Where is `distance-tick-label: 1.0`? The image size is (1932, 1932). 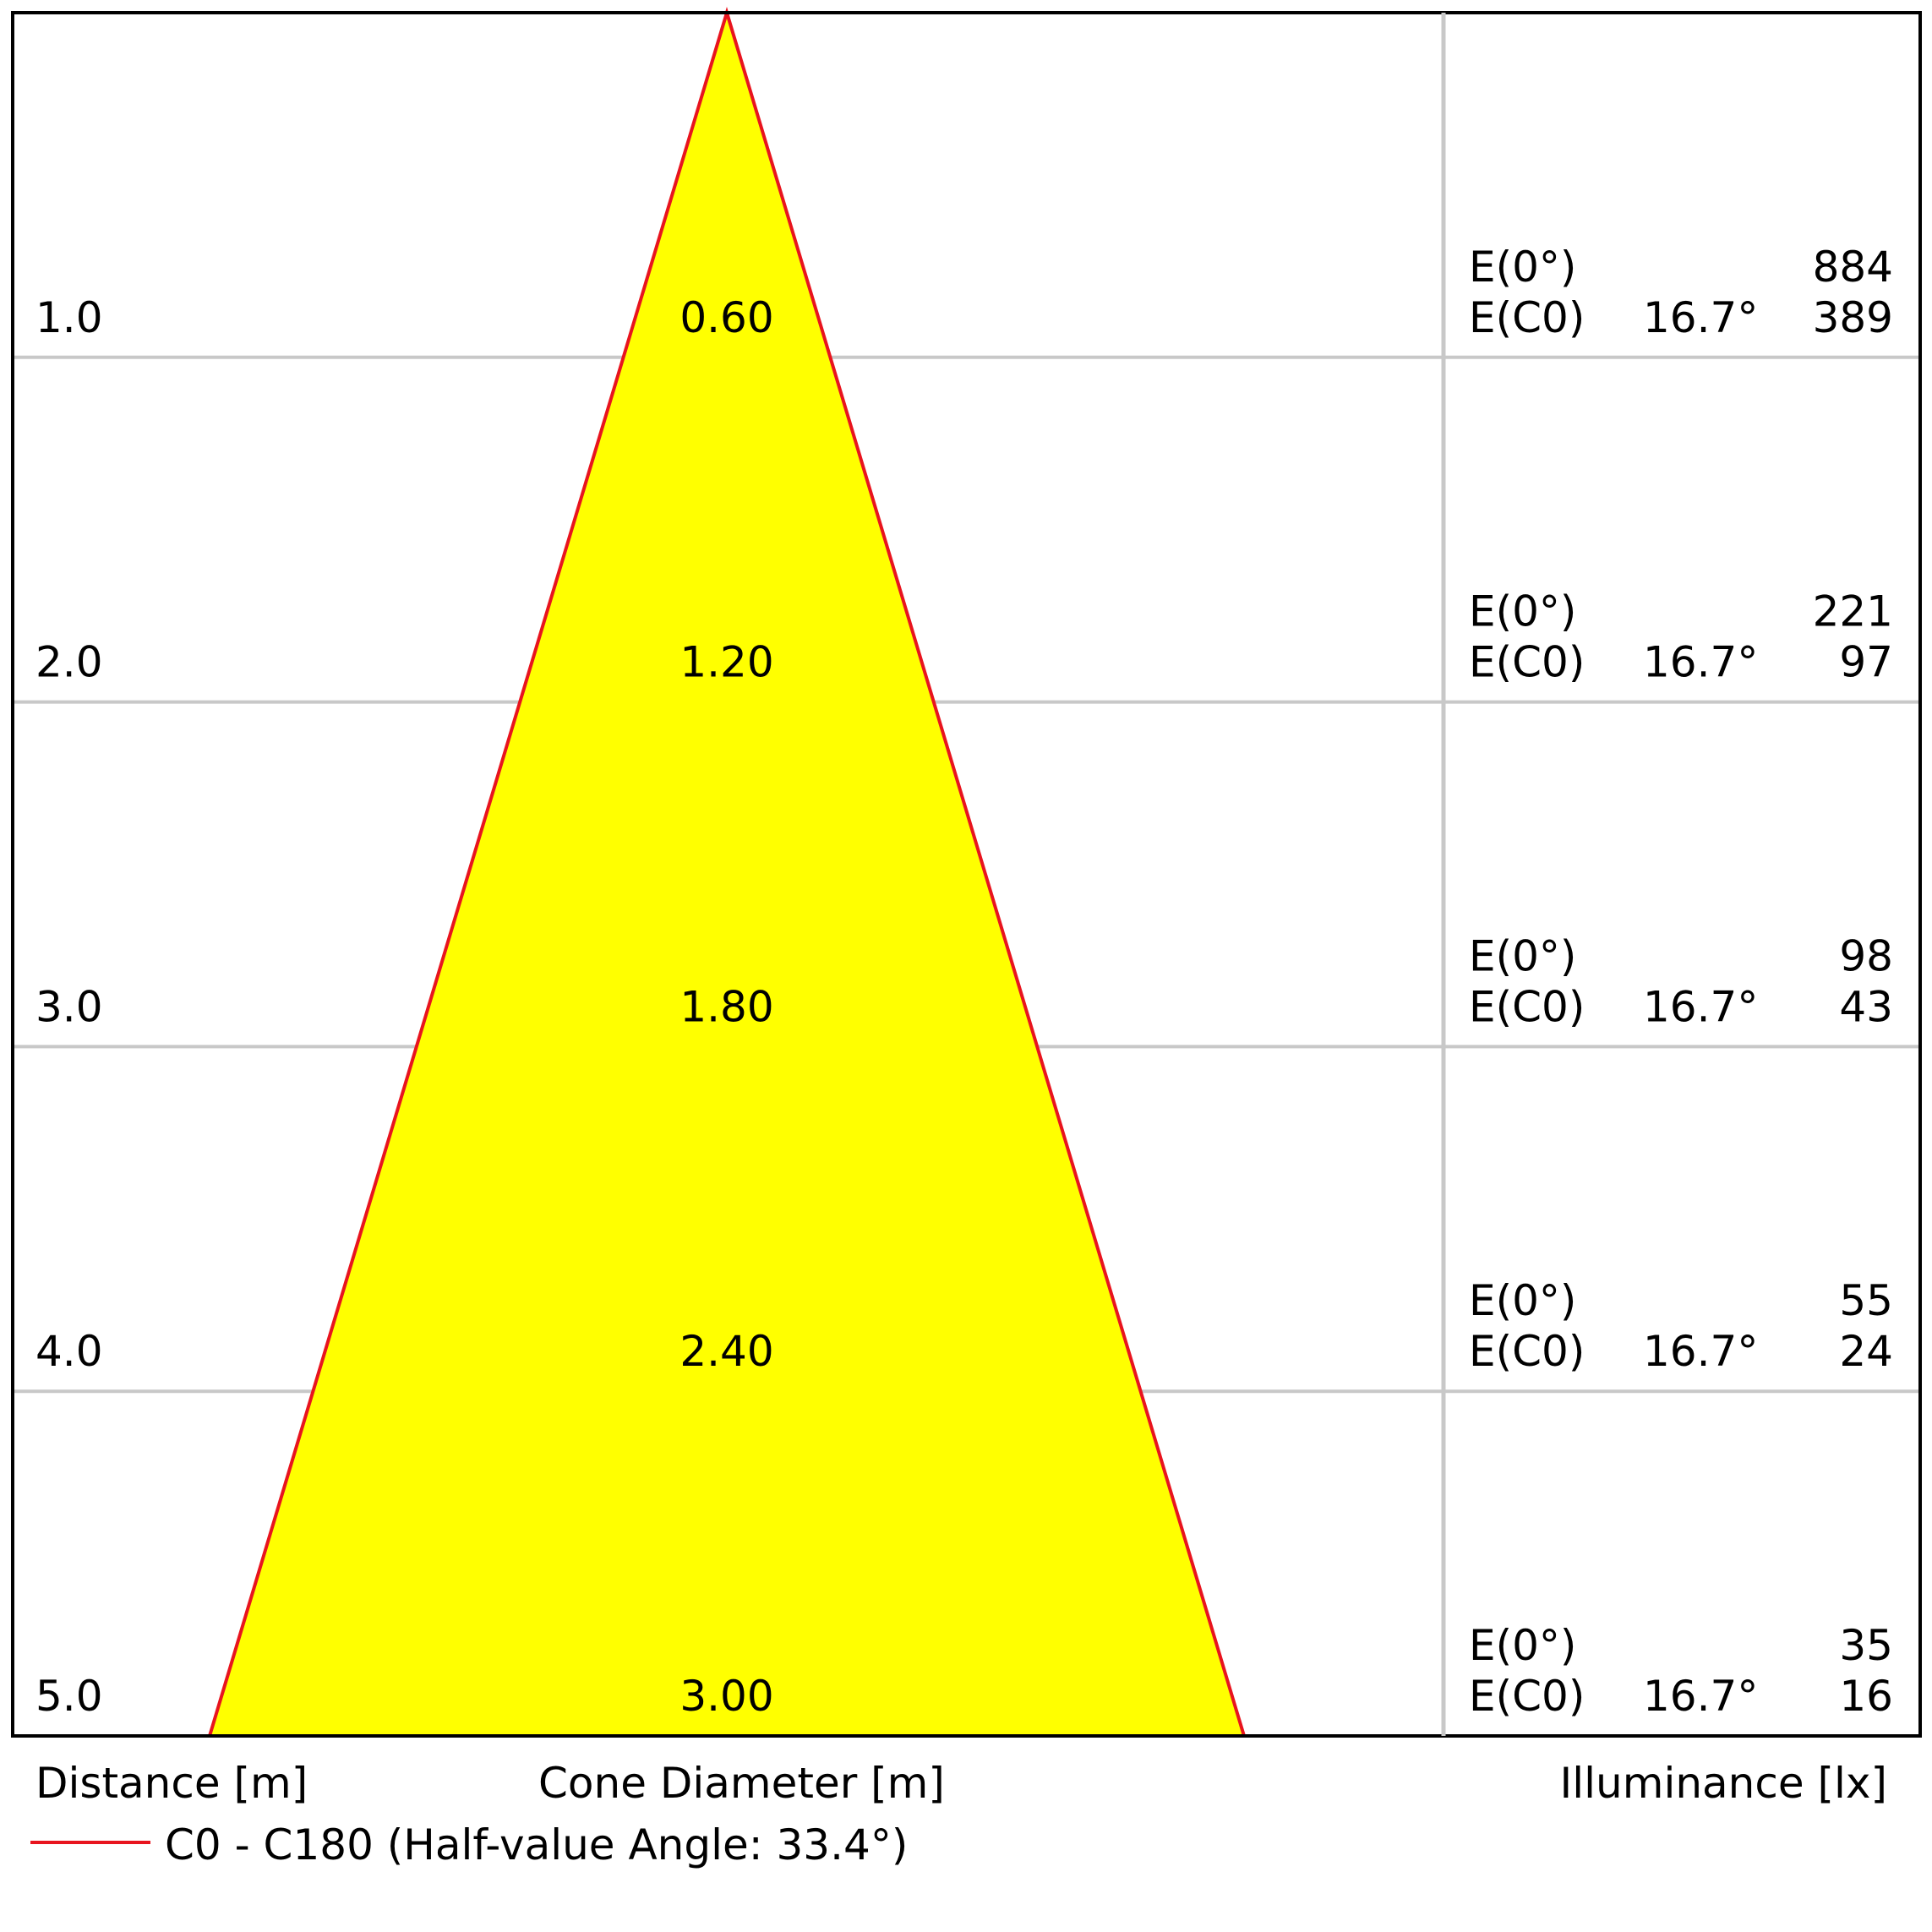
distance-tick-label: 1.0 is located at coordinates (69, 317).